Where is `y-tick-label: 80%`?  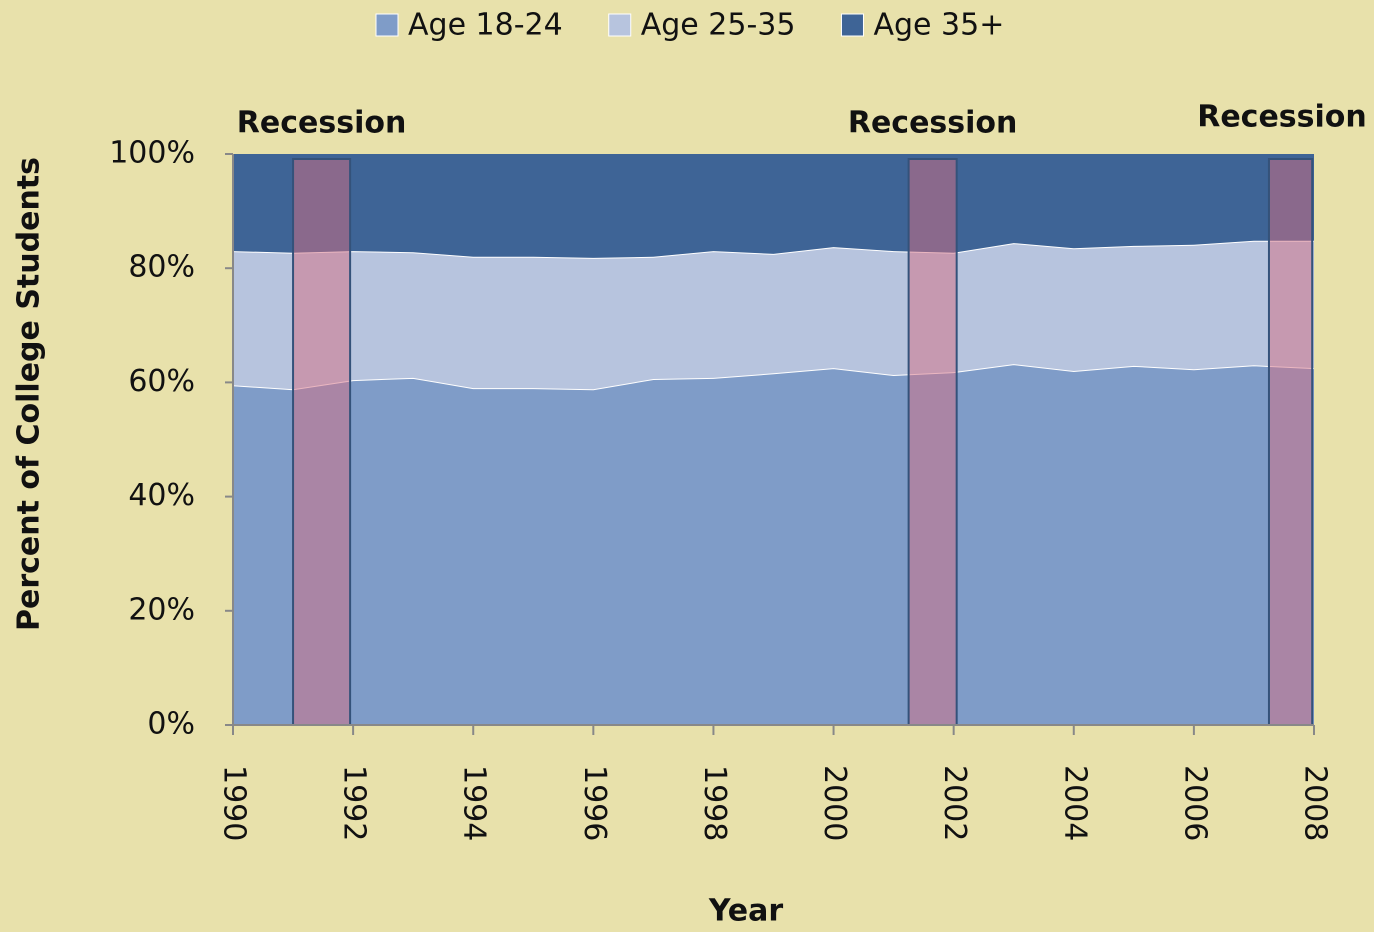
y-tick-label: 80% is located at coordinates (161, 267).